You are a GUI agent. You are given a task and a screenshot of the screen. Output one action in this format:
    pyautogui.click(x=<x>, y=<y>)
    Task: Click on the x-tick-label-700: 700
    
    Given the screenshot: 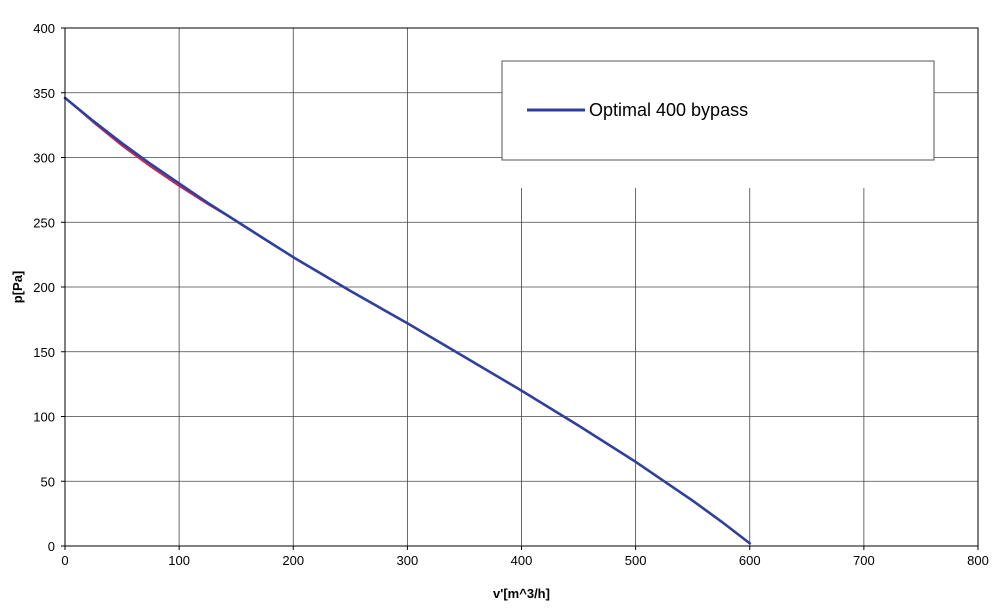 What is the action you would take?
    pyautogui.click(x=864, y=560)
    